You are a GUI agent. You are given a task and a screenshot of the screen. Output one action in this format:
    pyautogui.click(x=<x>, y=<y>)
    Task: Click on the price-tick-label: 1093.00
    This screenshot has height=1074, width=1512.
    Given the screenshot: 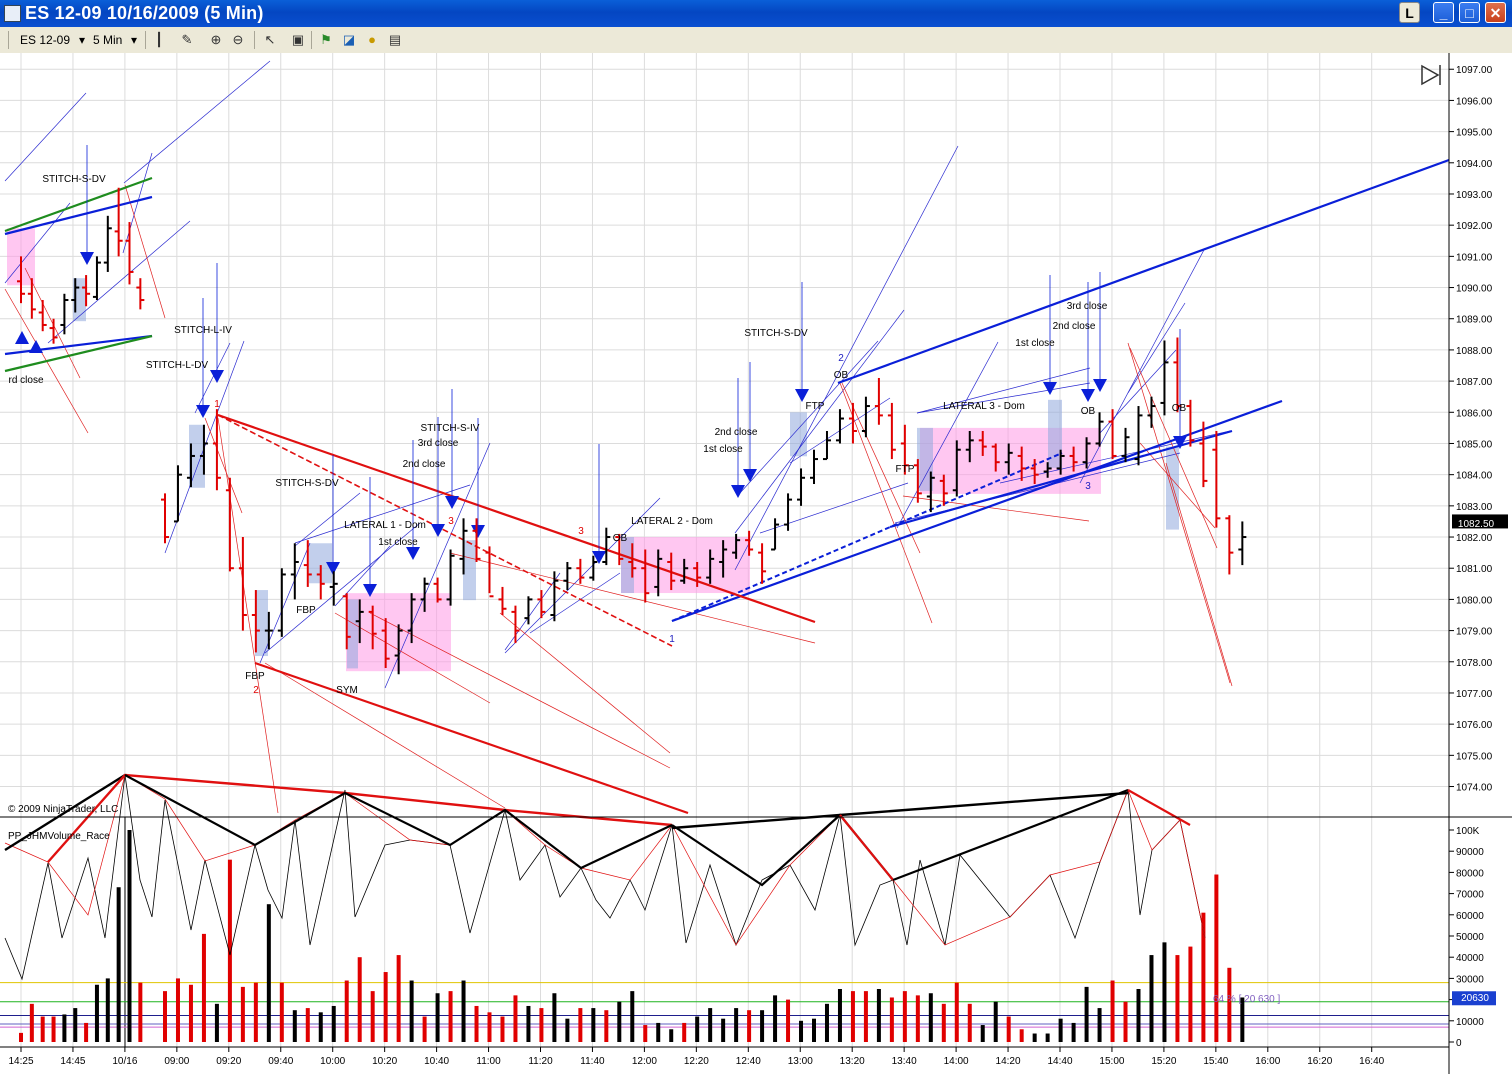 What is the action you would take?
    pyautogui.click(x=1474, y=195)
    